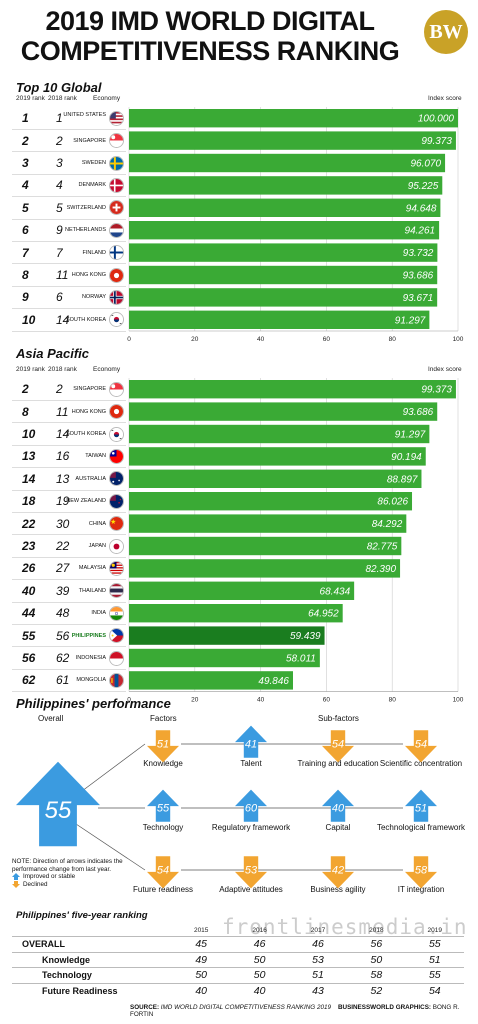  I want to click on rank-value: 60, so click(251, 809).